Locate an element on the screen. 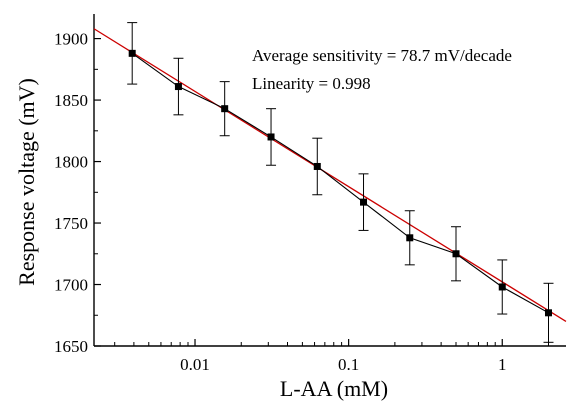 This screenshot has height=406, width=576. x-tick-label: 1 is located at coordinates (502, 364).